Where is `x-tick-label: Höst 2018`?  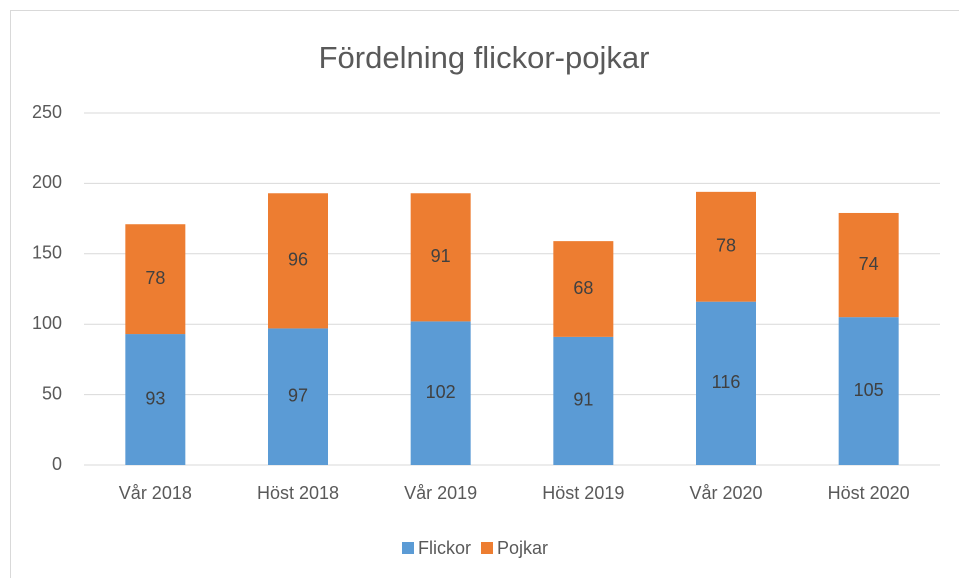 x-tick-label: Höst 2018 is located at coordinates (298, 493).